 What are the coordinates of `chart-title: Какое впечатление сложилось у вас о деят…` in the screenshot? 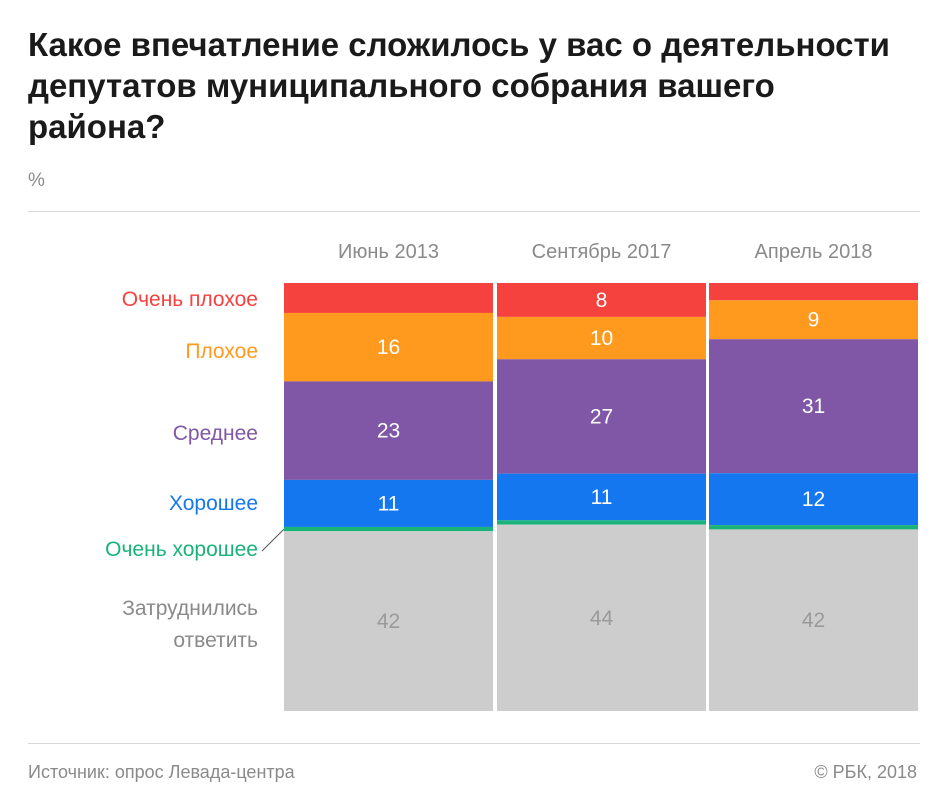 It's located at (459, 85).